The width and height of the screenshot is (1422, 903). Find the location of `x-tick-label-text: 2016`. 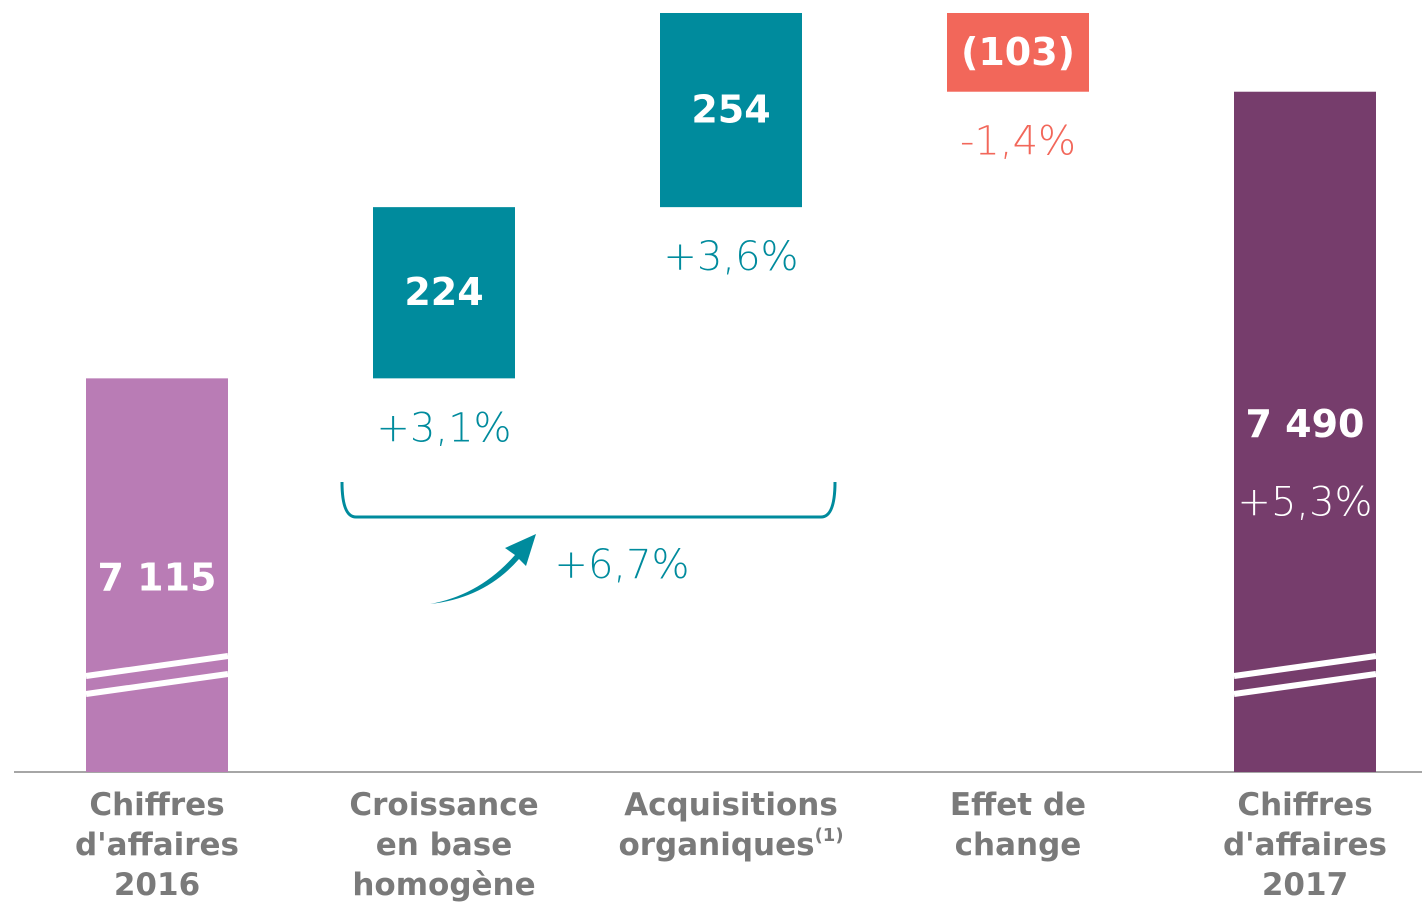

x-tick-label-text: 2016 is located at coordinates (157, 885).